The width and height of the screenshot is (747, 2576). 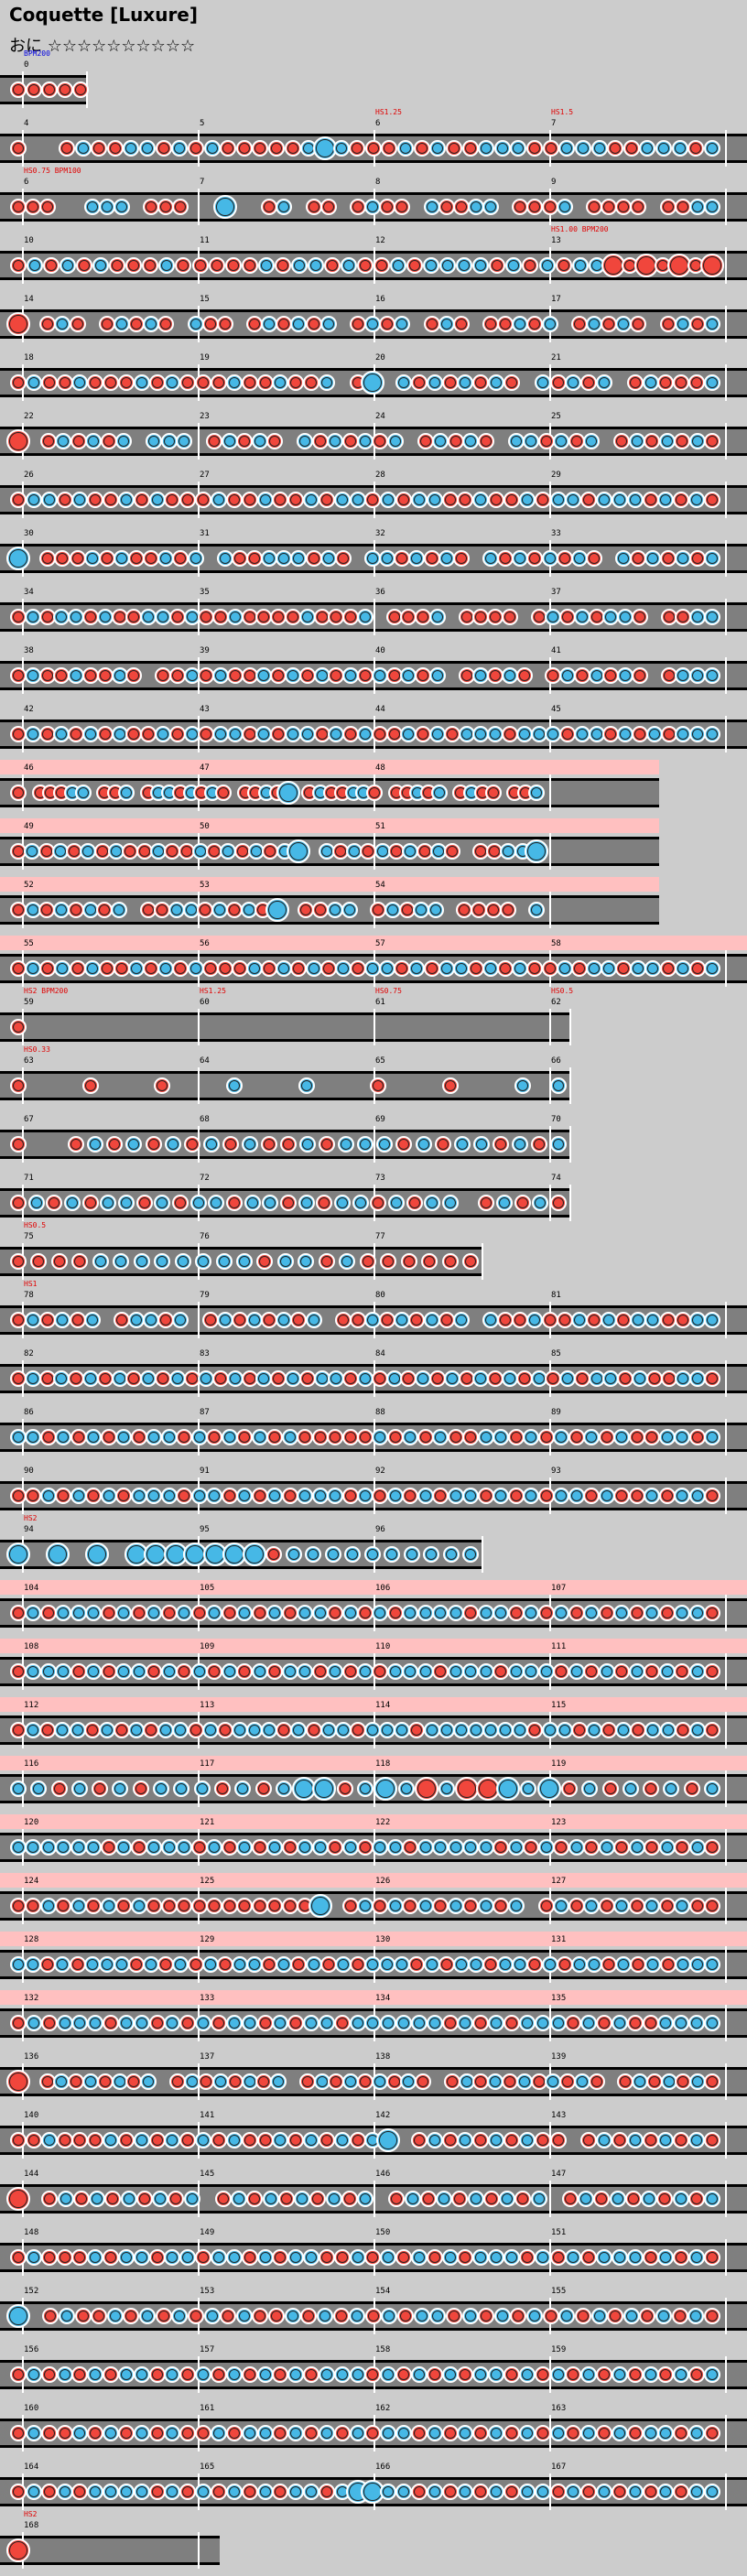 I want to click on bar-number: 157, so click(x=207, y=2349).